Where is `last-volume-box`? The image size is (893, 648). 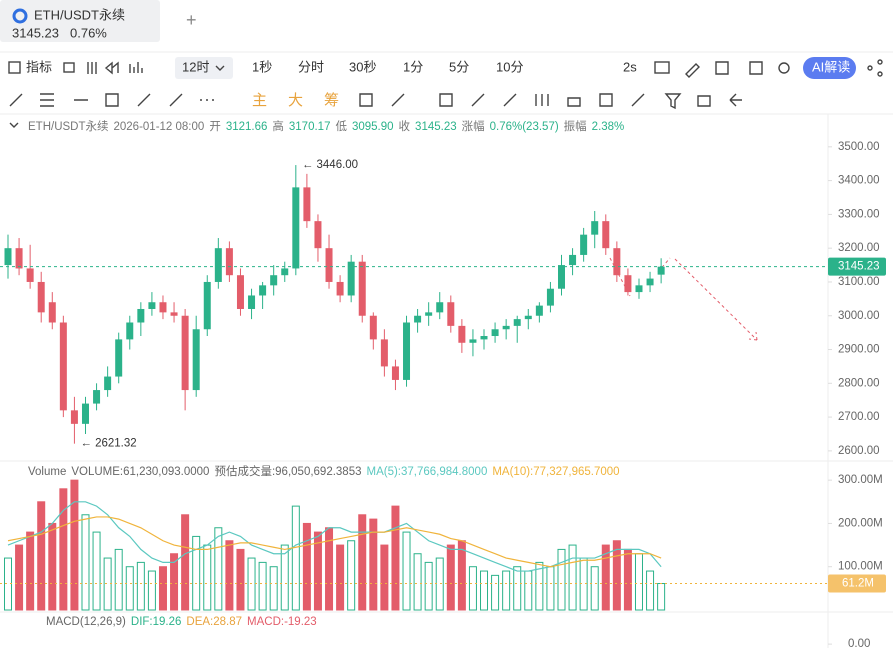
last-volume-box is located at coordinates (857, 583).